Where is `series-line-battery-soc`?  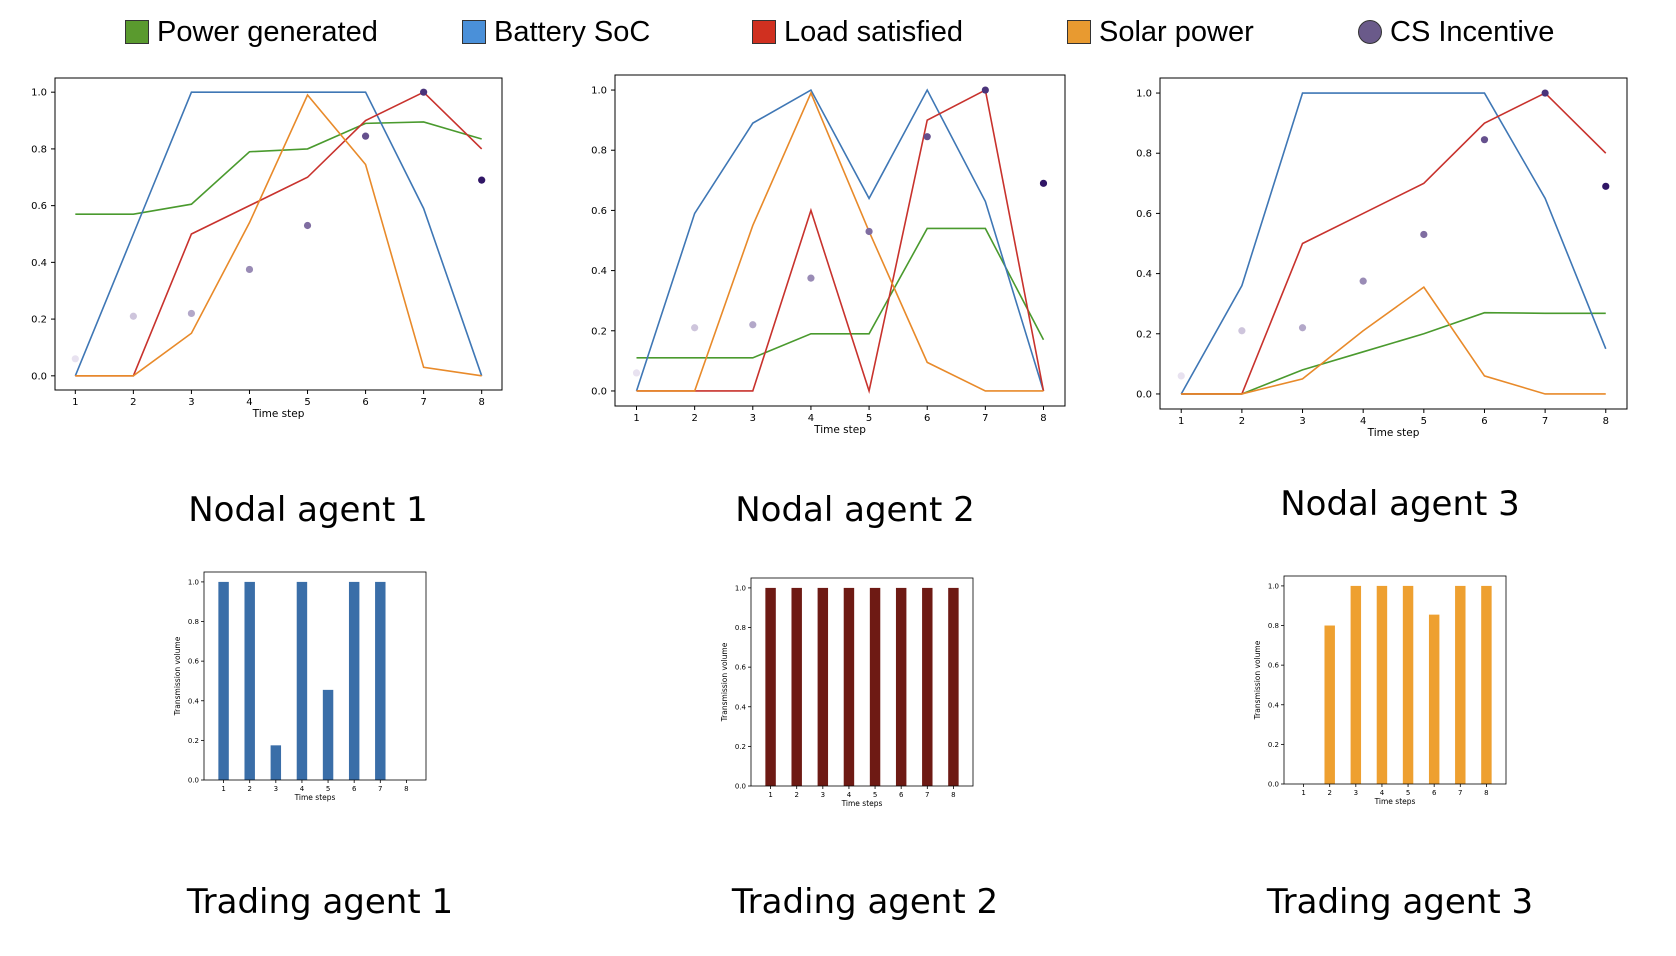 series-line-battery-soc is located at coordinates (1393, 243).